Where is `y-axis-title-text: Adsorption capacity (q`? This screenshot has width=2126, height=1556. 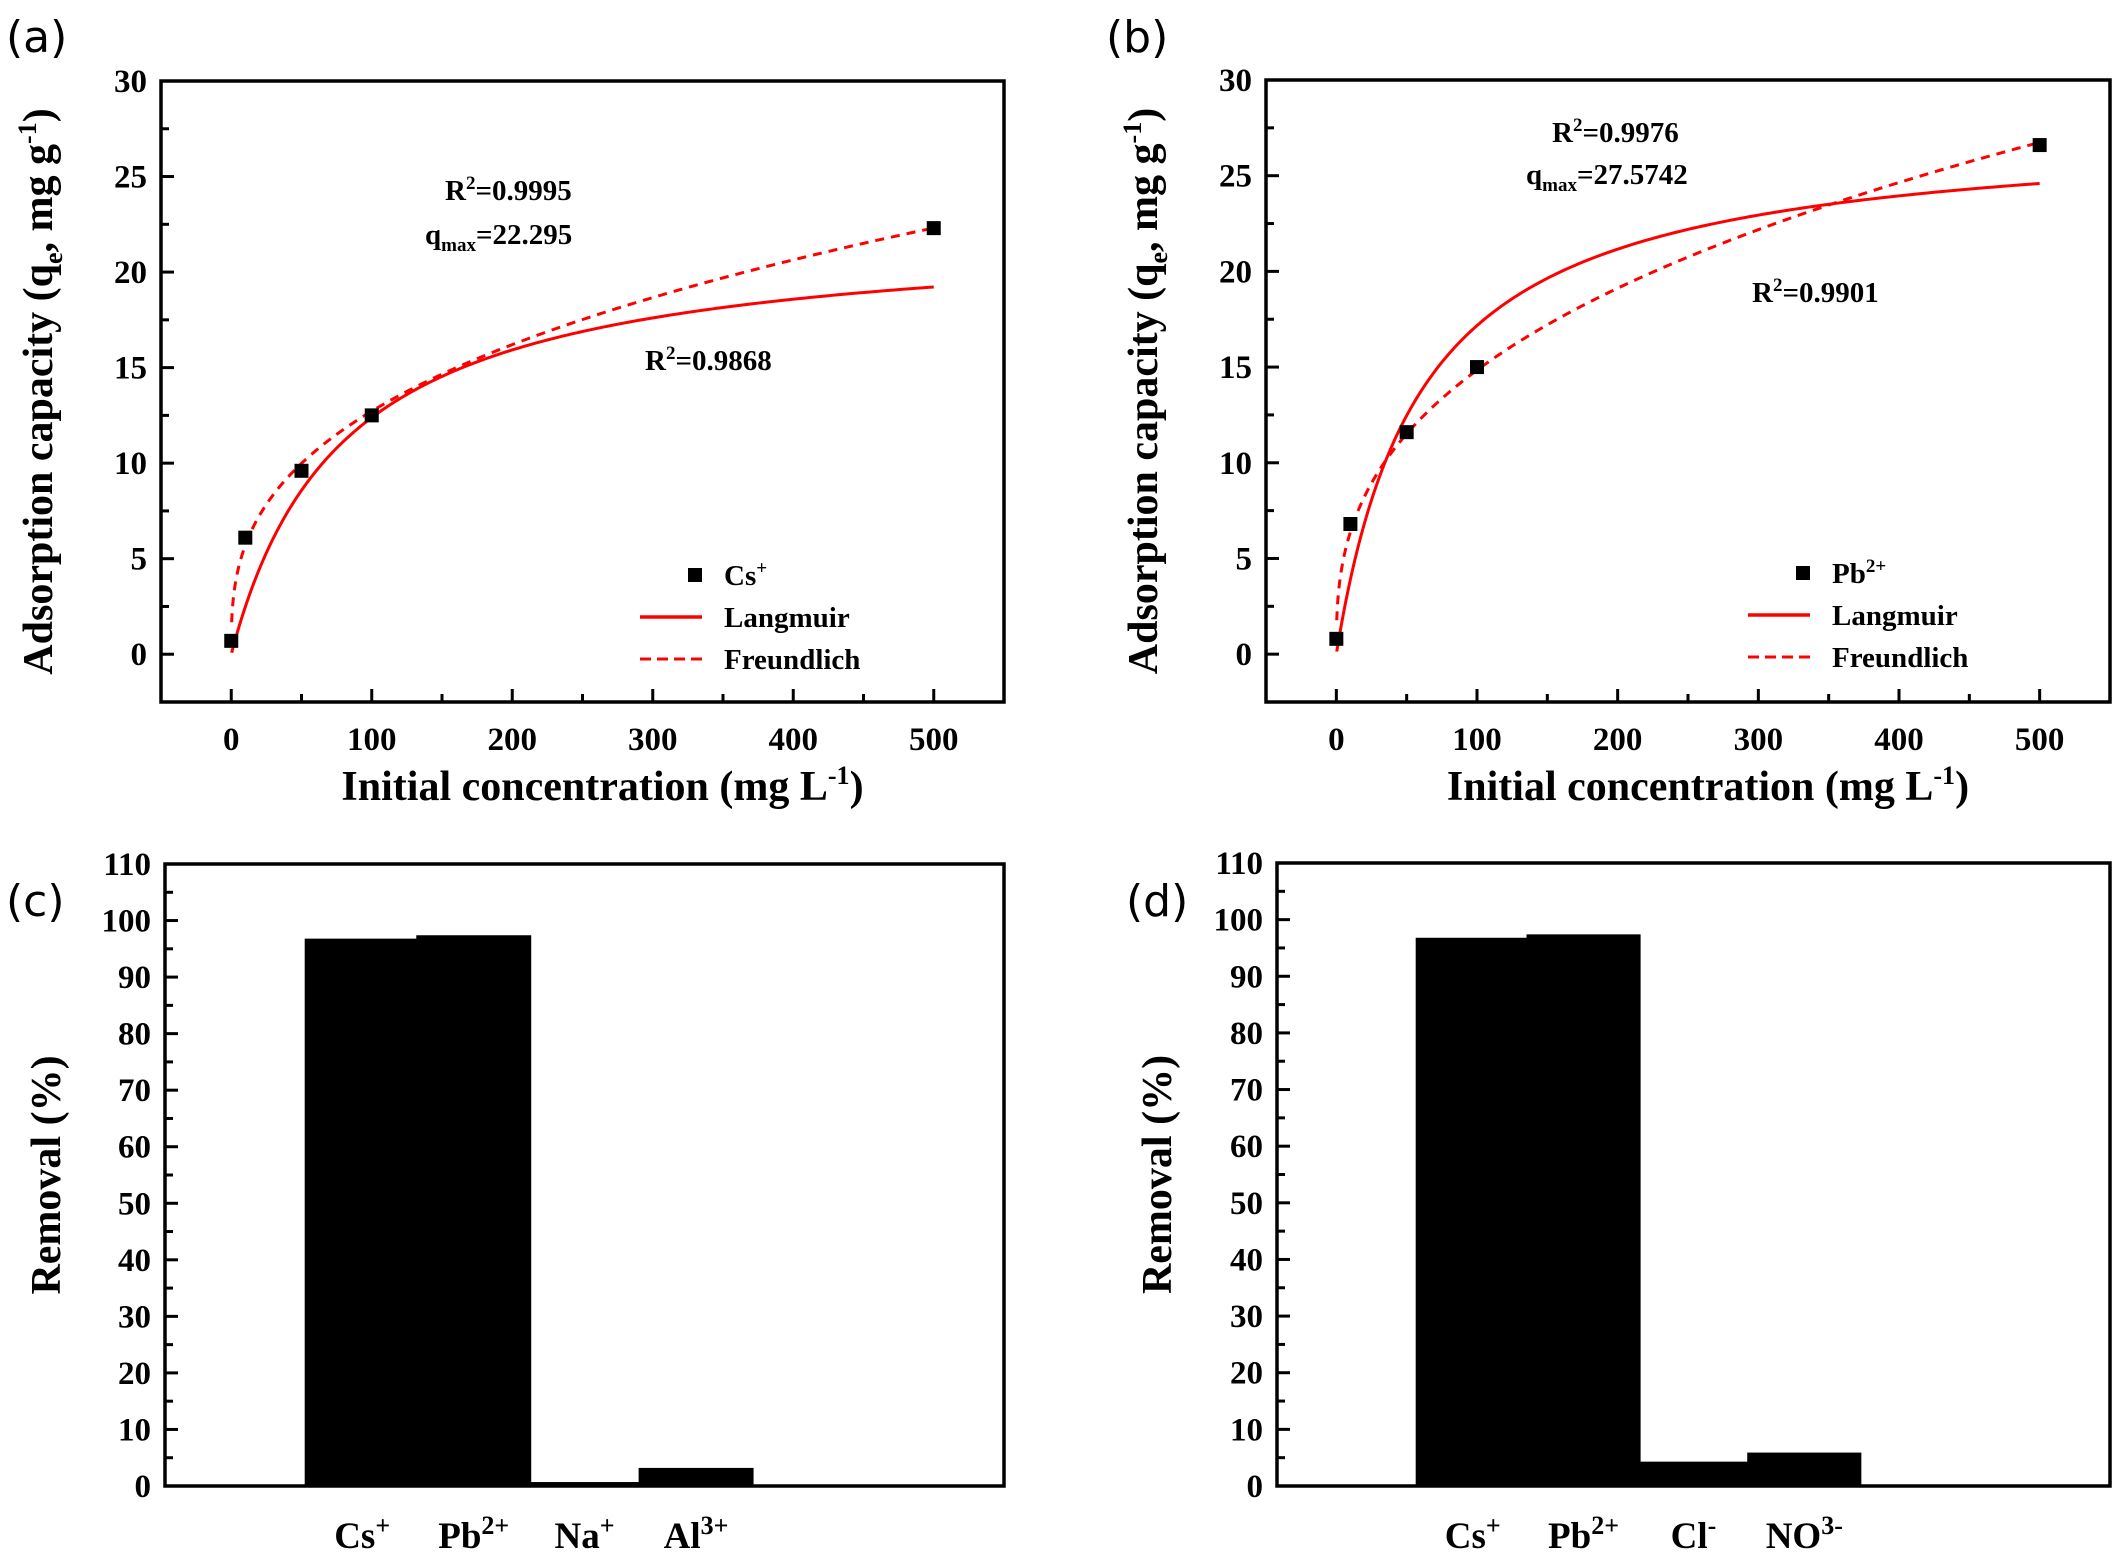
y-axis-title-text: Adsorption capacity (q is located at coordinates (39, 469).